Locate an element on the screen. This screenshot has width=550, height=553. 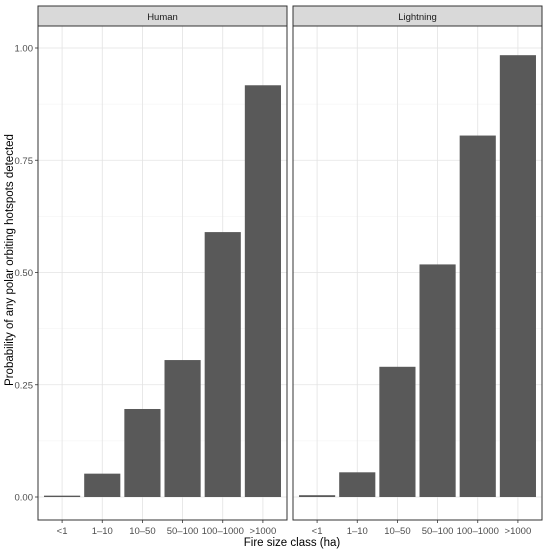
x-axis-label: Fire size class (ha) is located at coordinates (292, 543).